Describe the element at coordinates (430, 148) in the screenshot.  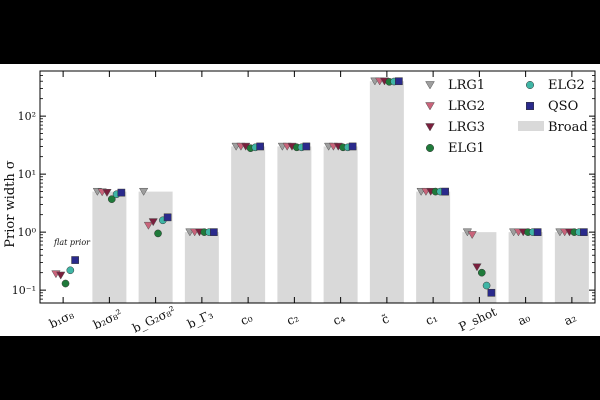
I see `legend-marker-elg1` at that location.